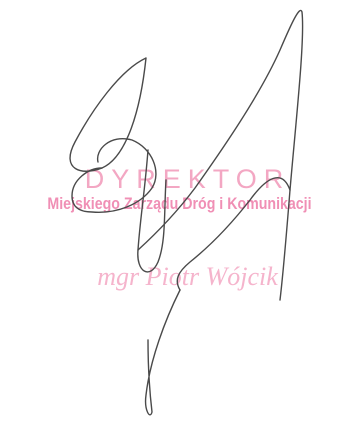 Image resolution: width=359 pixels, height=429 pixels. Describe the element at coordinates (179, 204) in the screenshot. I see `stamp-institution: Miejskiego Zarządu Dróg i Komunikacji` at that location.